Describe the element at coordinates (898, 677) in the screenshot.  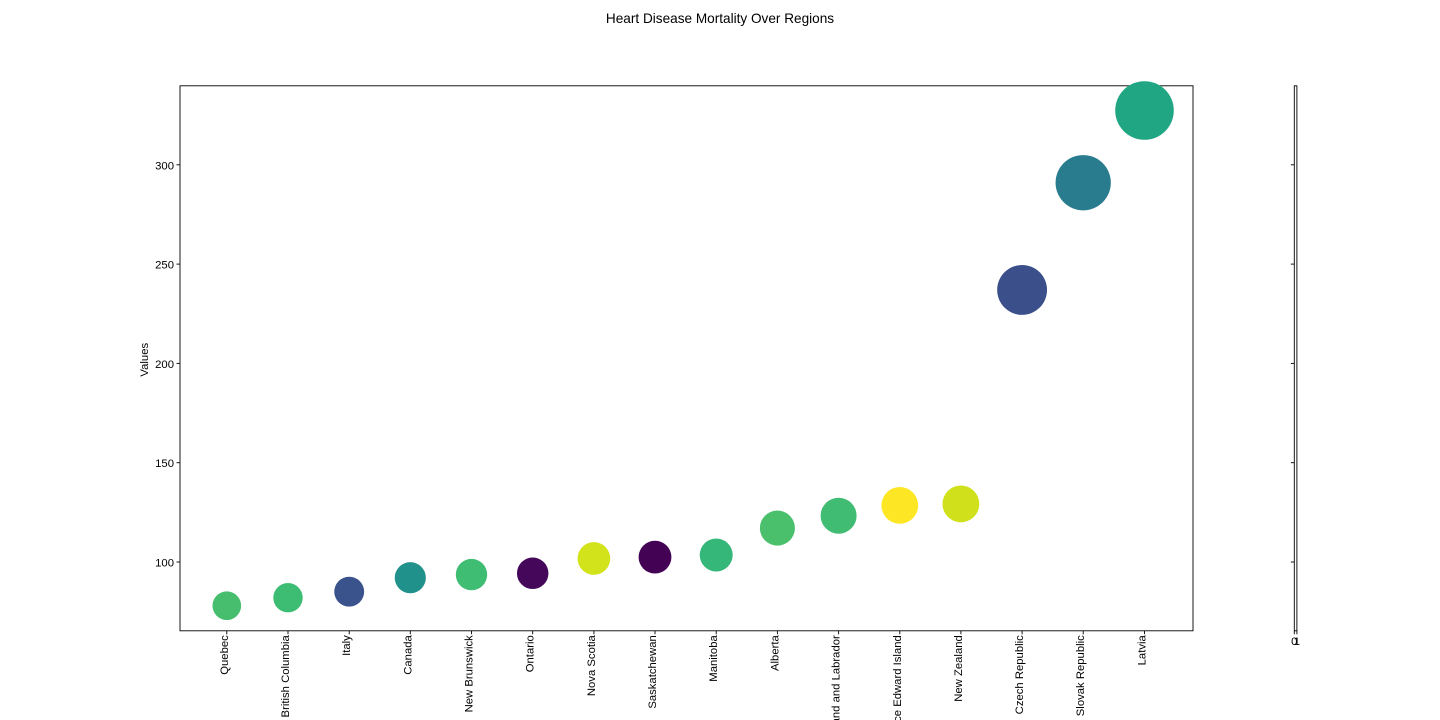
I see `svg-text: Prince Edward Island` at that location.